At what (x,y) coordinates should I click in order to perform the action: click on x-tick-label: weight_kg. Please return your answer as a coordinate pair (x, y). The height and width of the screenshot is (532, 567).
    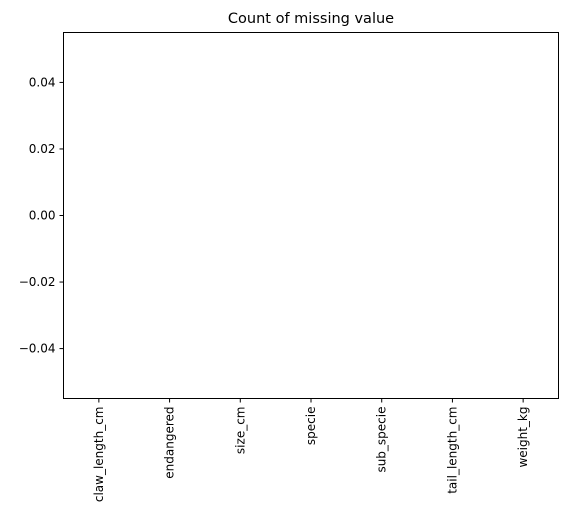
    Looking at the image, I should click on (523, 437).